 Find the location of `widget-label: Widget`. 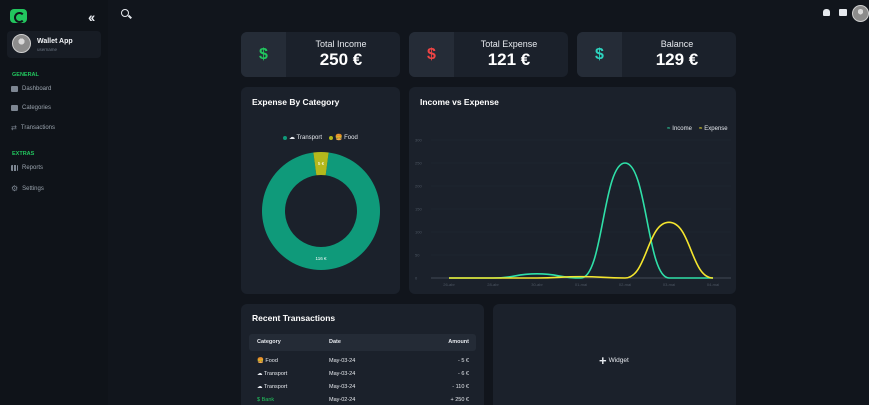

widget-label: Widget is located at coordinates (618, 360).